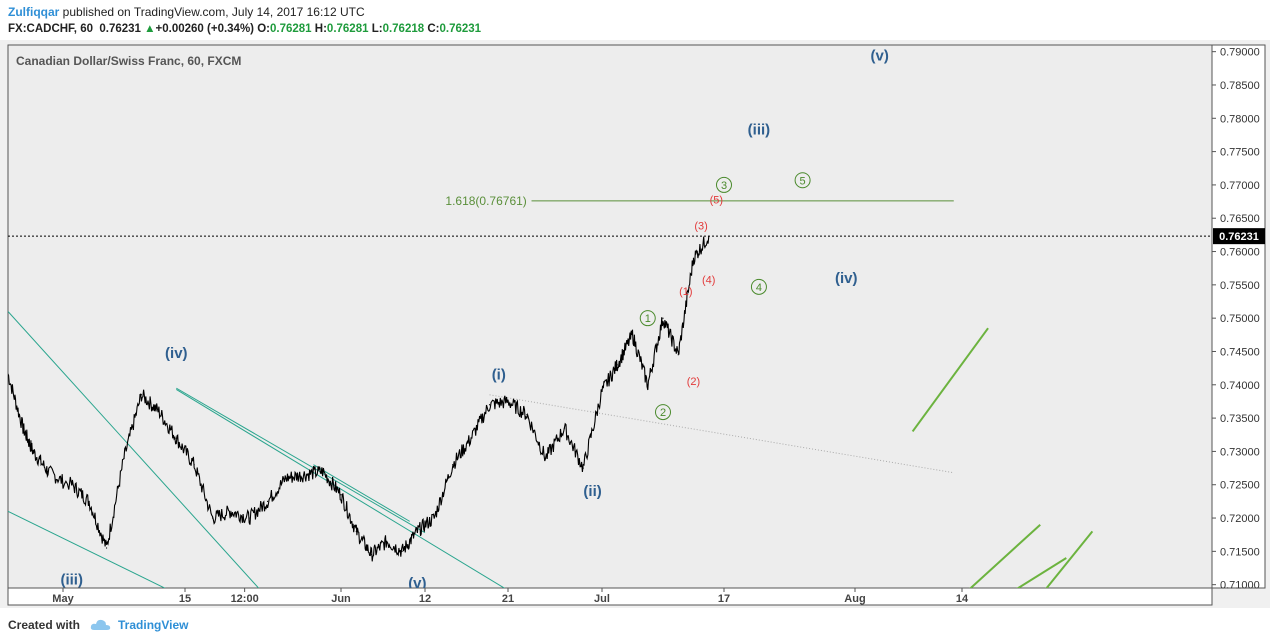 The image size is (1270, 644). I want to click on x-tick-label: May, so click(63, 599).